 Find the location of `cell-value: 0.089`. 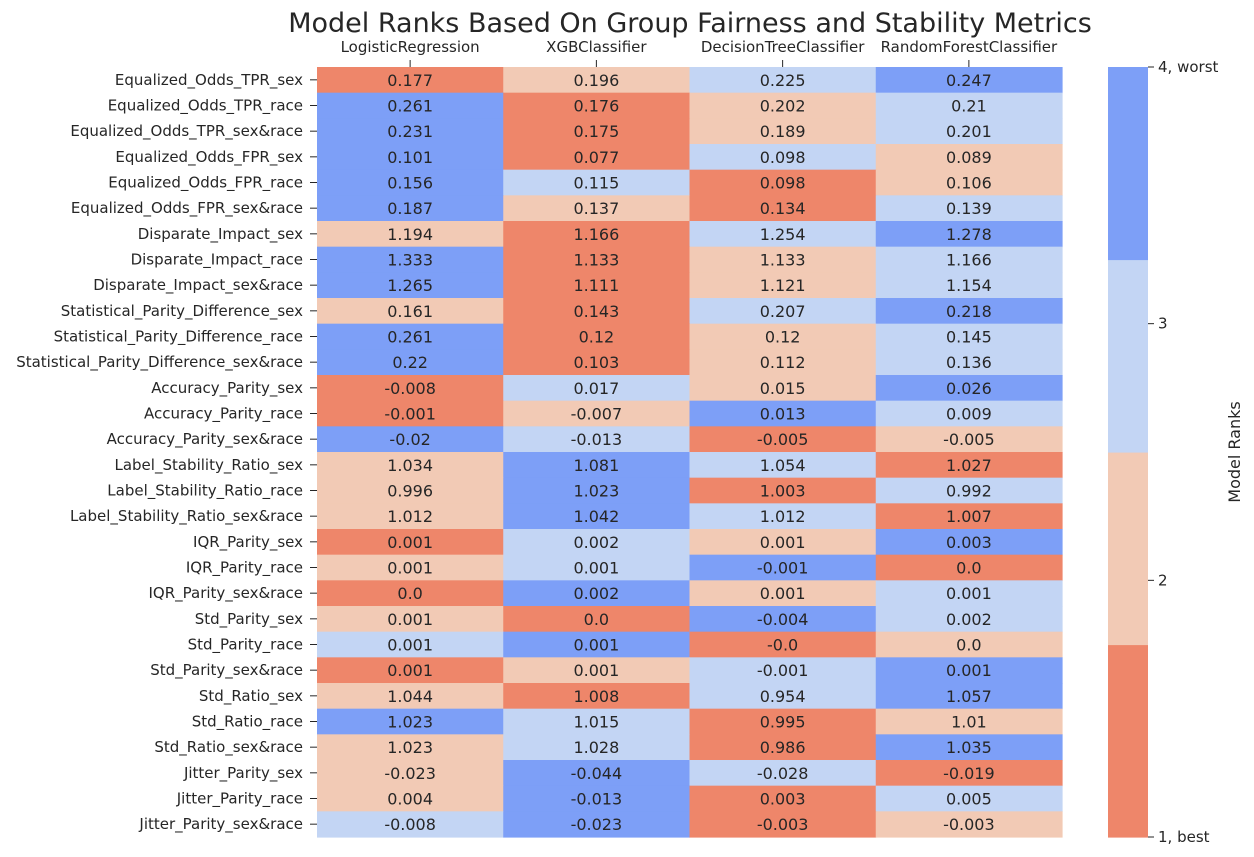

cell-value: 0.089 is located at coordinates (969, 157).